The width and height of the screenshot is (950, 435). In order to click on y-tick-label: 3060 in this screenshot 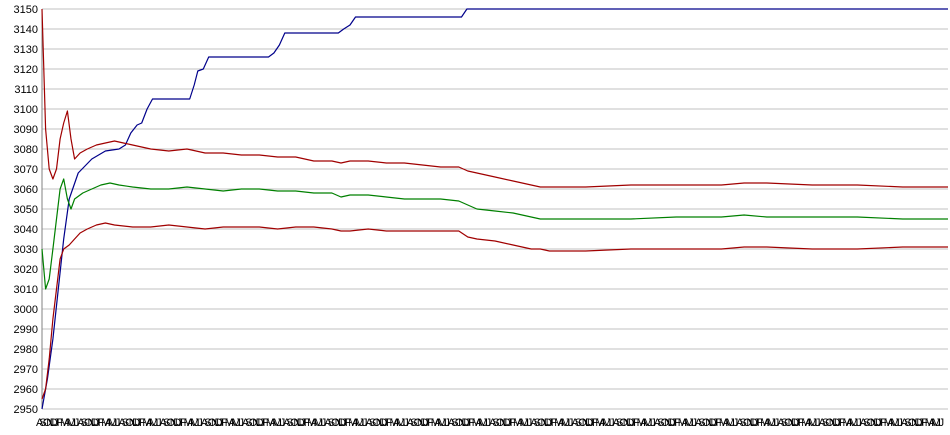, I will do `click(26, 190)`.